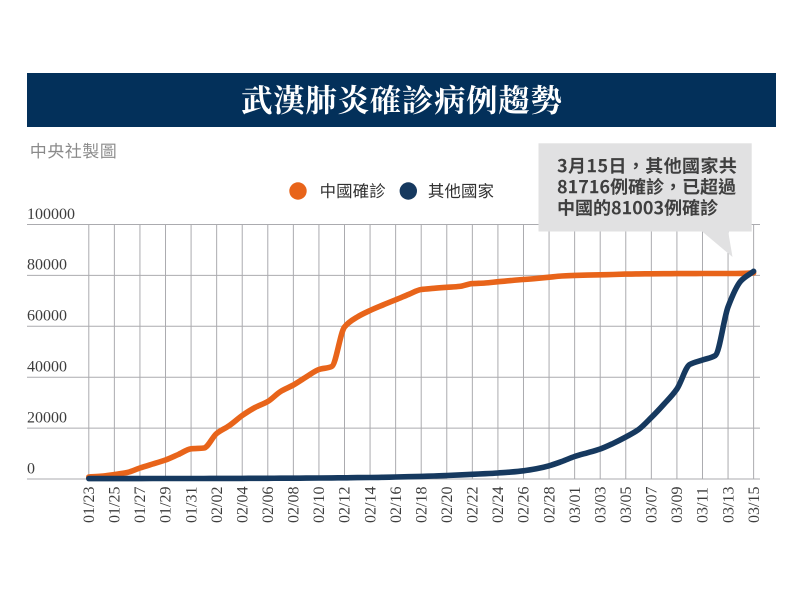 Image resolution: width=800 pixels, height=600 pixels. Describe the element at coordinates (217, 505) in the screenshot. I see `svg-text: 02/02` at that location.